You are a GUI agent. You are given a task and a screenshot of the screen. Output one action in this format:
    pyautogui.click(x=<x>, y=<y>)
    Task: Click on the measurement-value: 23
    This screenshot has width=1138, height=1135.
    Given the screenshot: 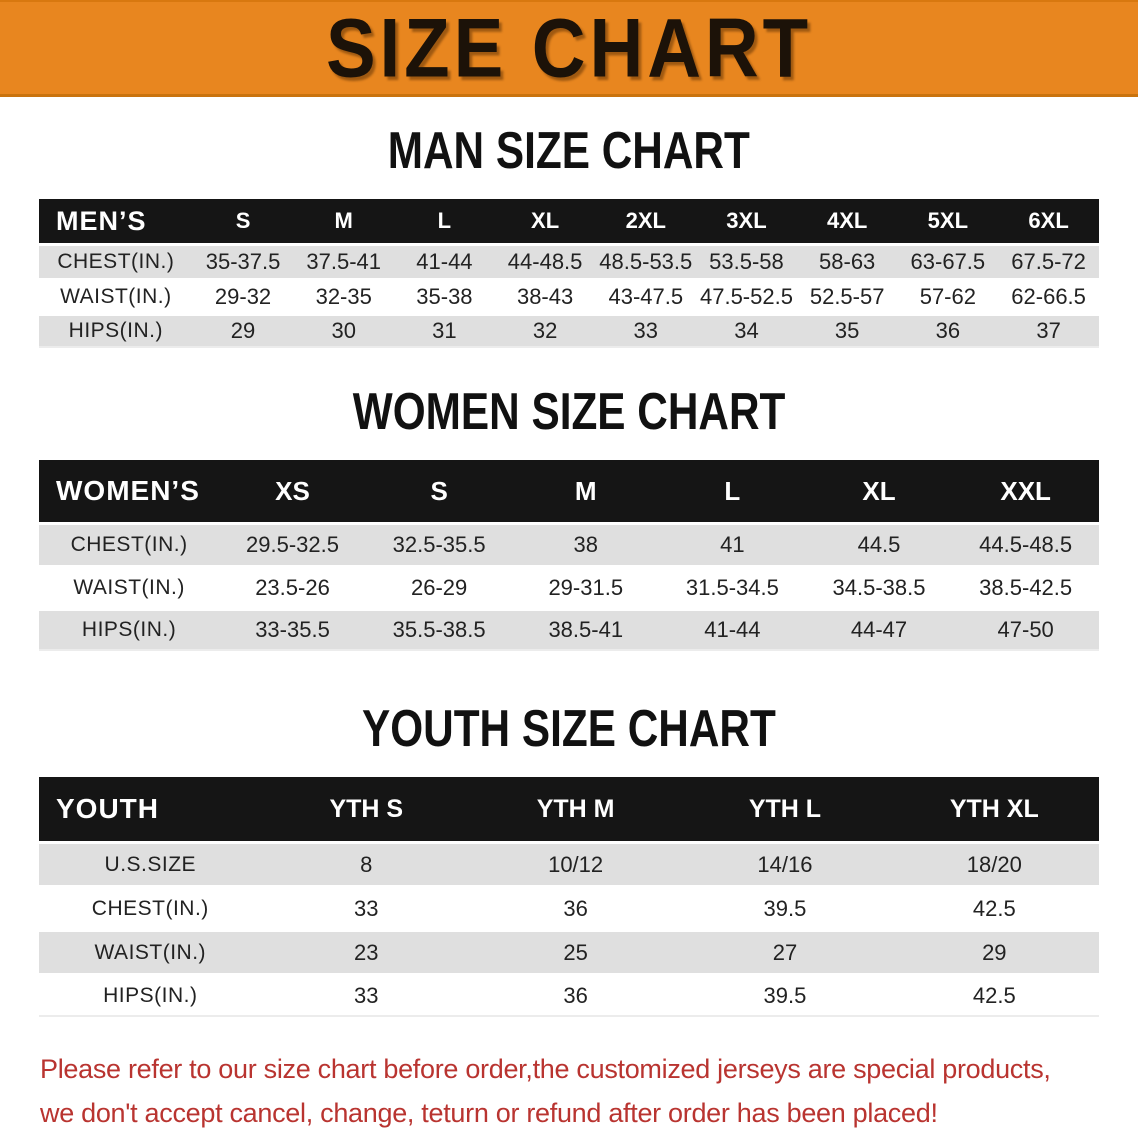 What is the action you would take?
    pyautogui.click(x=366, y=951)
    